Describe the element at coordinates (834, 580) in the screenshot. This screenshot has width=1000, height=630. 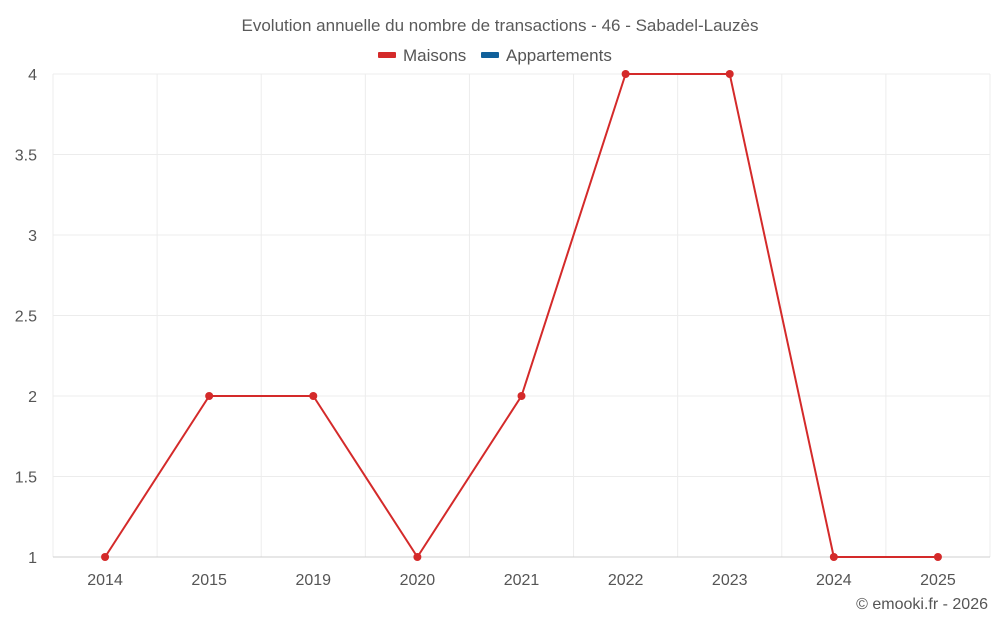
I see `x-tick-label: 2024` at that location.